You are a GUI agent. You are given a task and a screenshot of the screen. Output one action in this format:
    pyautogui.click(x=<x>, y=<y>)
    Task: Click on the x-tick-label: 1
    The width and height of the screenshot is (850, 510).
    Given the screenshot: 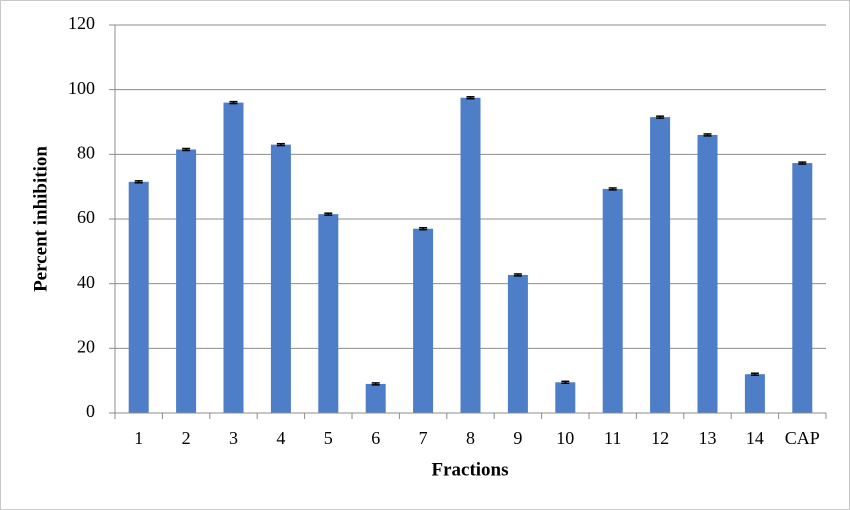 What is the action you would take?
    pyautogui.click(x=138, y=438)
    